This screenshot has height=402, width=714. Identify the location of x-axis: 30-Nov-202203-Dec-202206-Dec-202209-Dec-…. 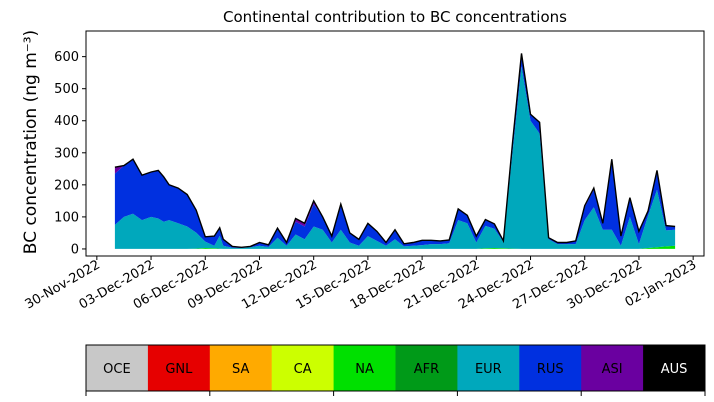
(361, 284).